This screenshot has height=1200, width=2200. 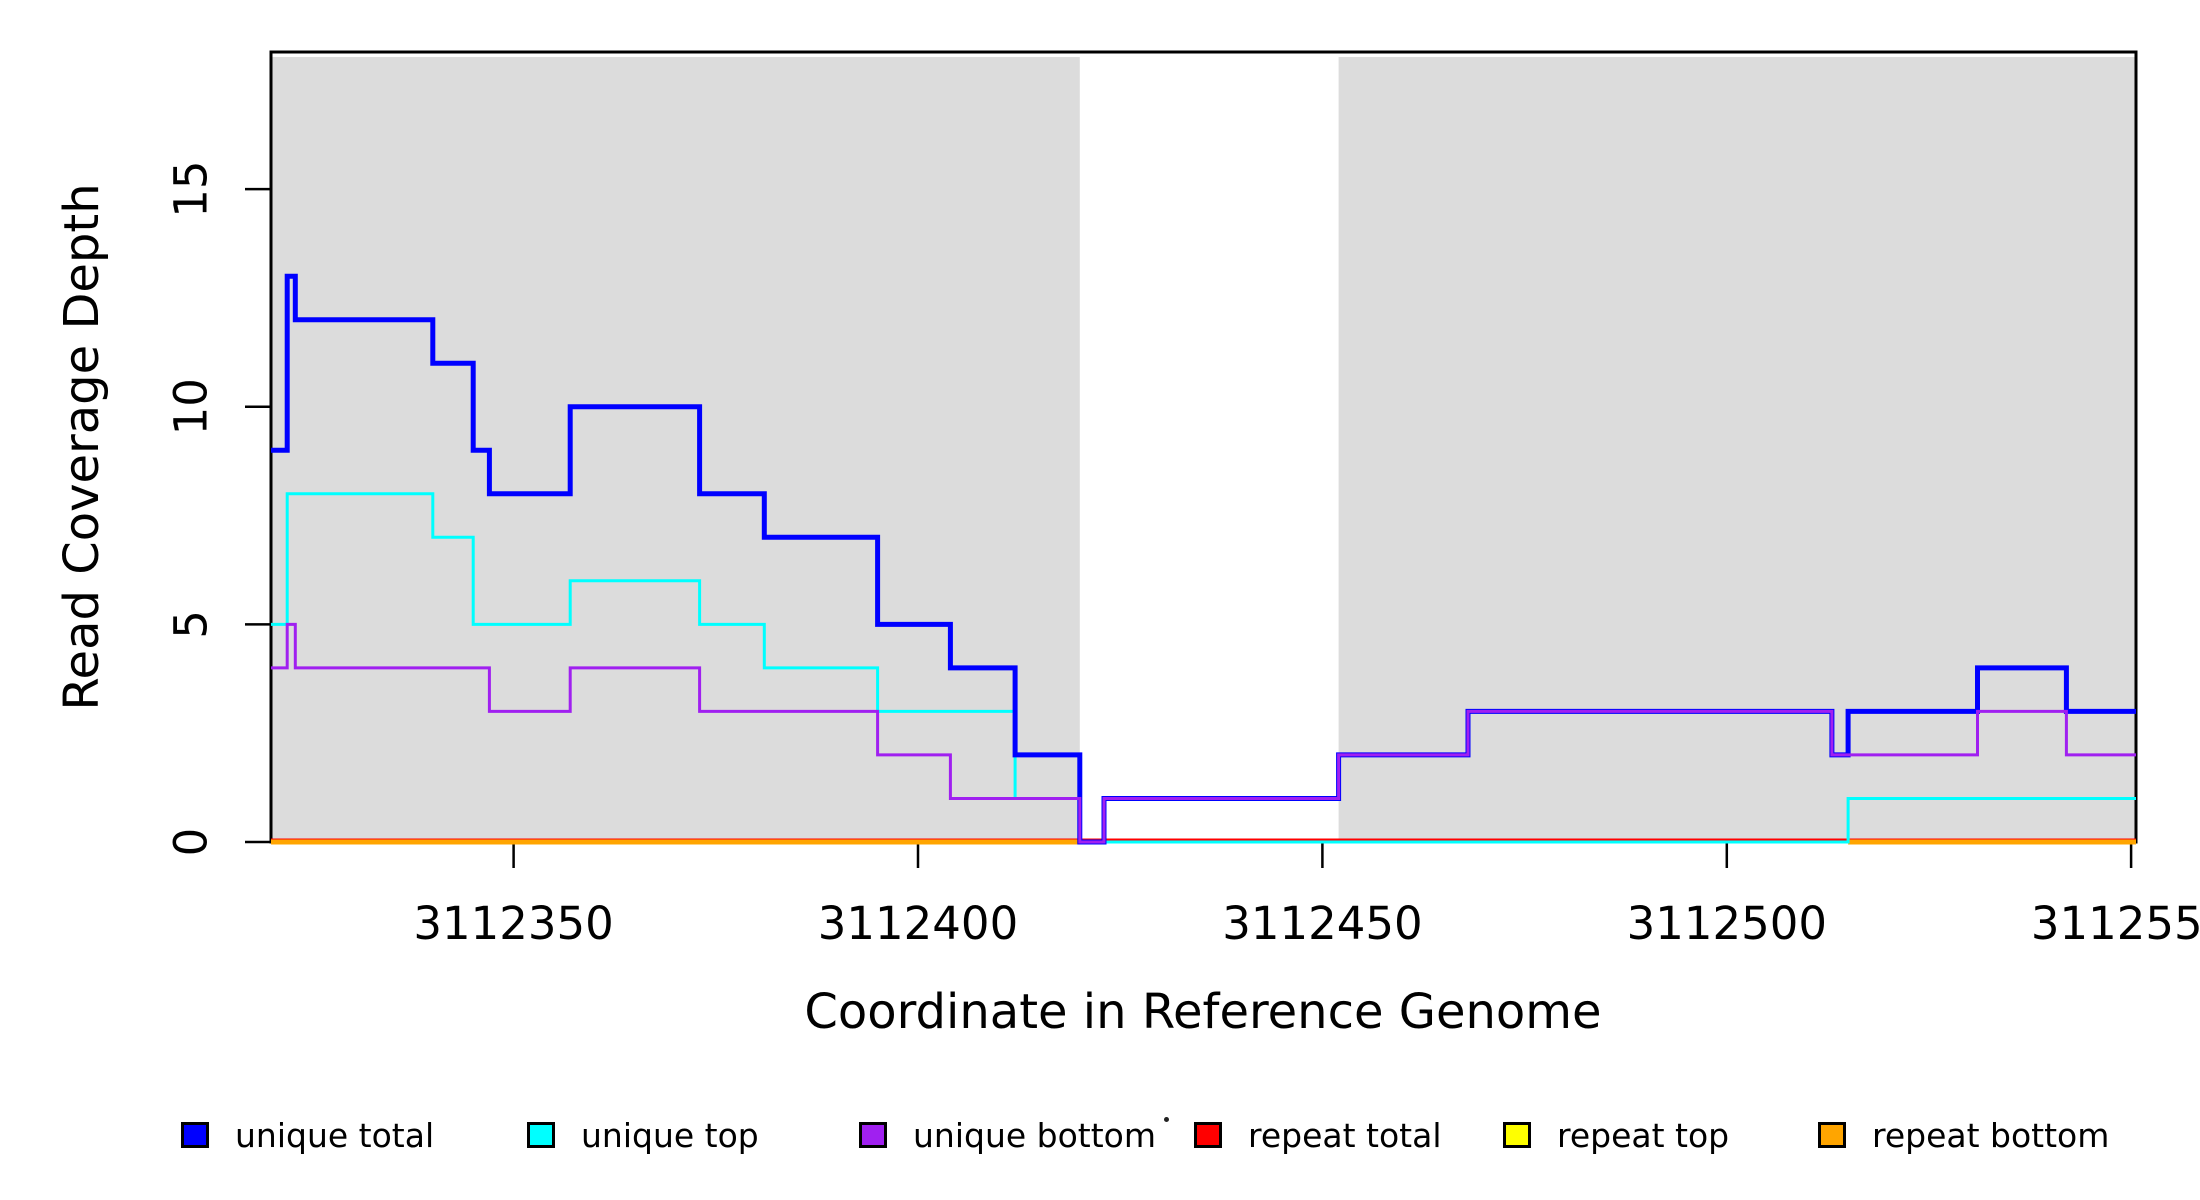 I want to click on y-tick-label: 5, so click(x=191, y=624).